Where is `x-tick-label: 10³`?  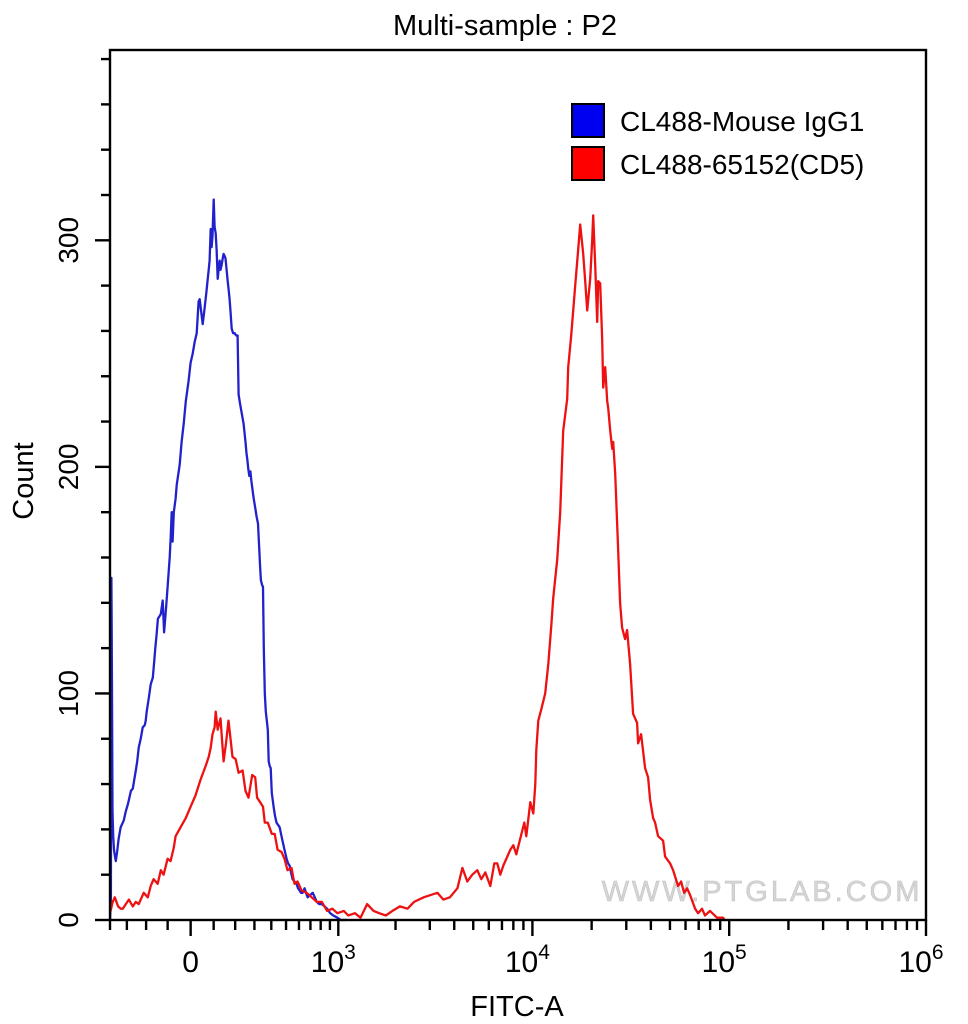 x-tick-label: 10³ is located at coordinates (333, 960).